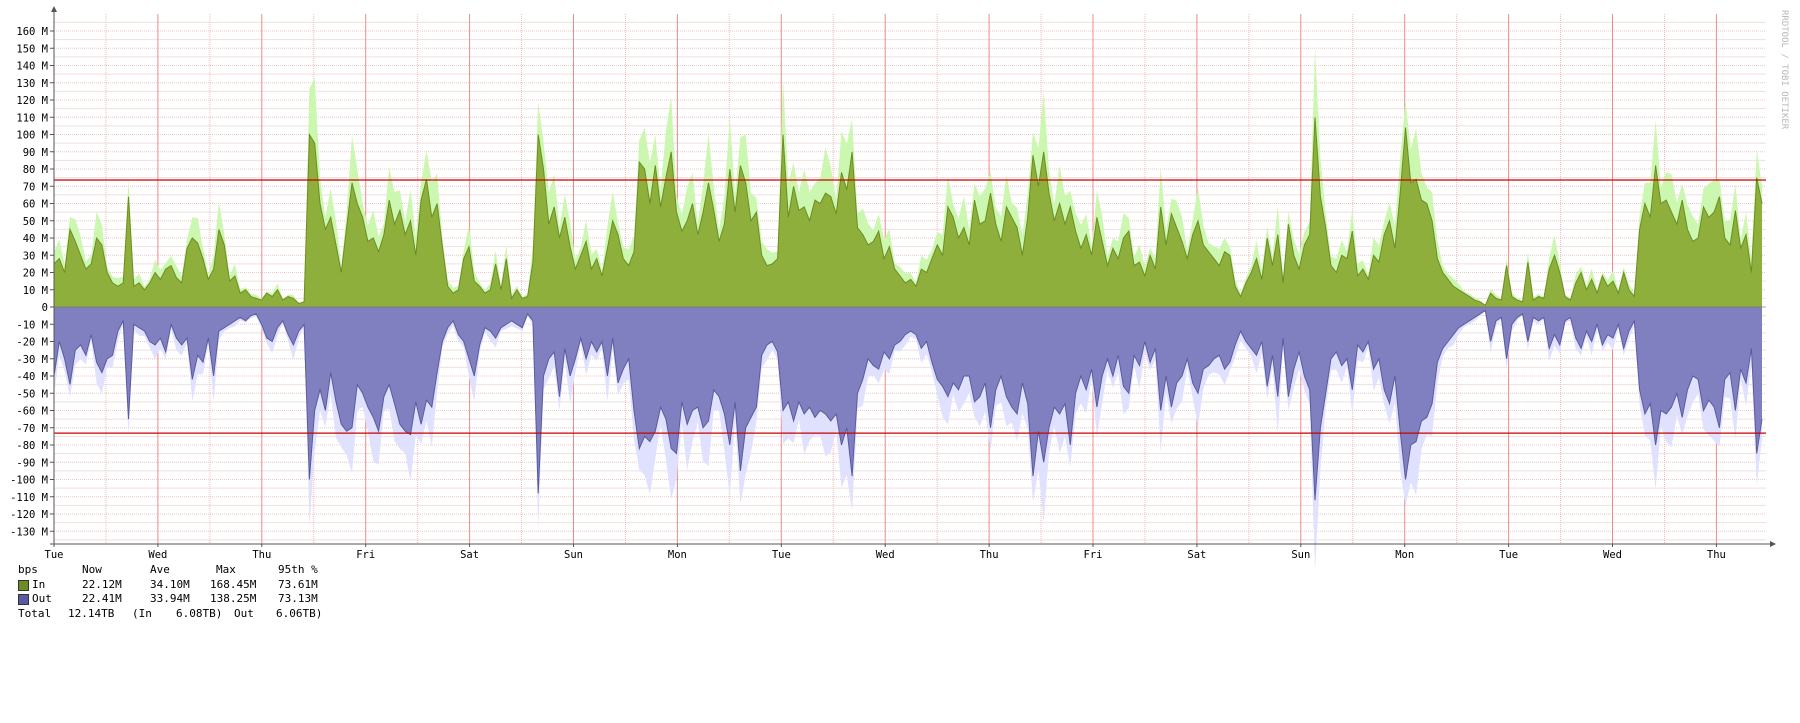  I want to click on y-tick-label: -70 M, so click(32, 429).